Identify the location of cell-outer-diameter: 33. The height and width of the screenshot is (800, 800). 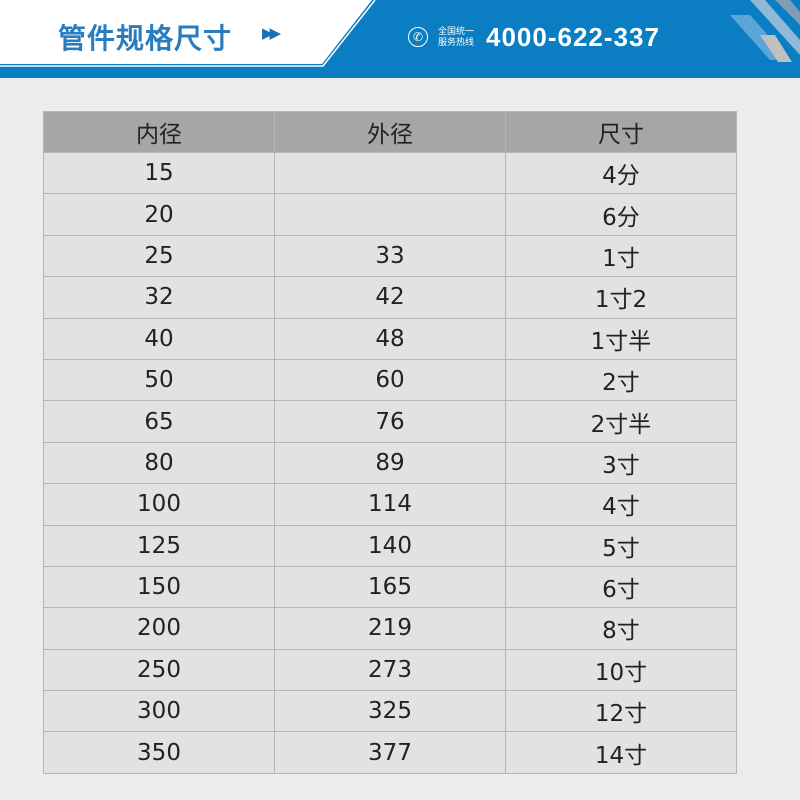
(390, 256).